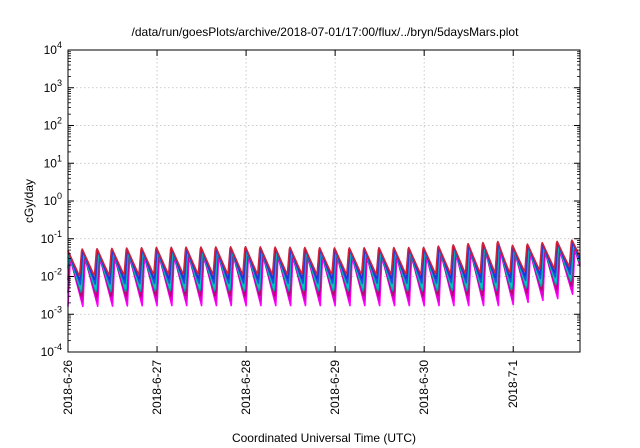  I want to click on y-tick-label: 10¹, so click(53, 161).